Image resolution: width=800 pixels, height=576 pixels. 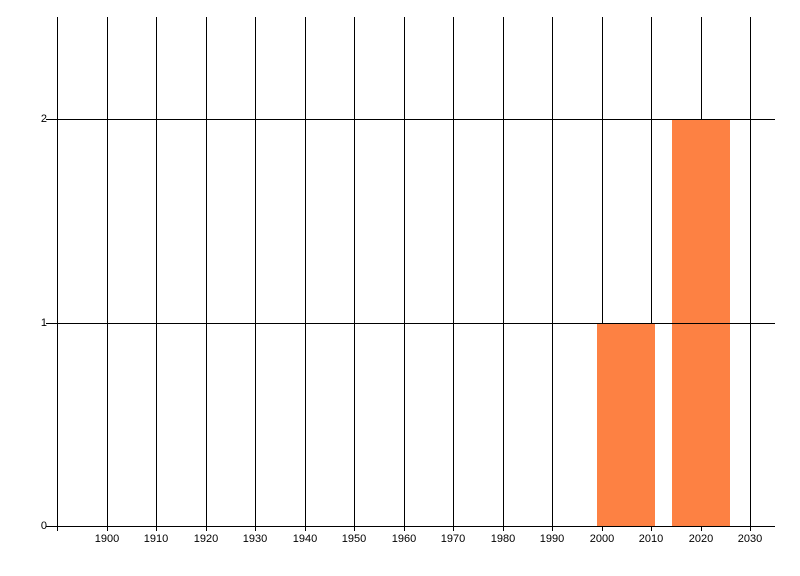 What do you see at coordinates (552, 274) in the screenshot?
I see `vertical-gridline-1990` at bounding box center [552, 274].